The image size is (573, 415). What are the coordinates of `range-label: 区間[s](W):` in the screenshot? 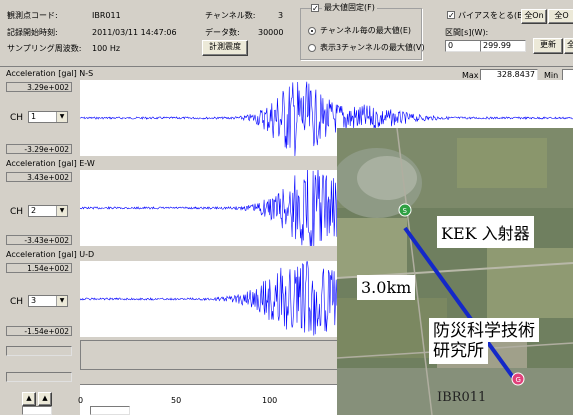 It's located at (467, 32).